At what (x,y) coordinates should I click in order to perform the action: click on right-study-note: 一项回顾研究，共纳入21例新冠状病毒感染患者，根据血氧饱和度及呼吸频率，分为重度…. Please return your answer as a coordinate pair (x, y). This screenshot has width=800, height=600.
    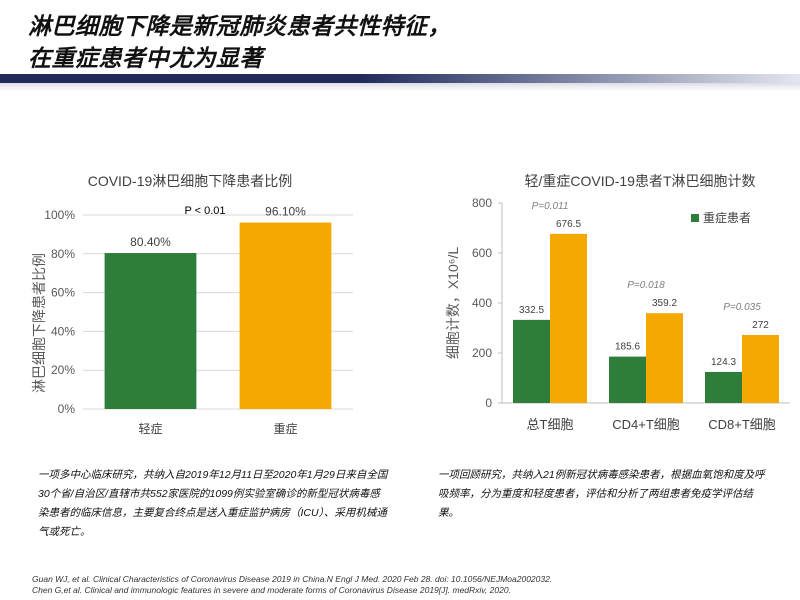
    Looking at the image, I should click on (601, 494).